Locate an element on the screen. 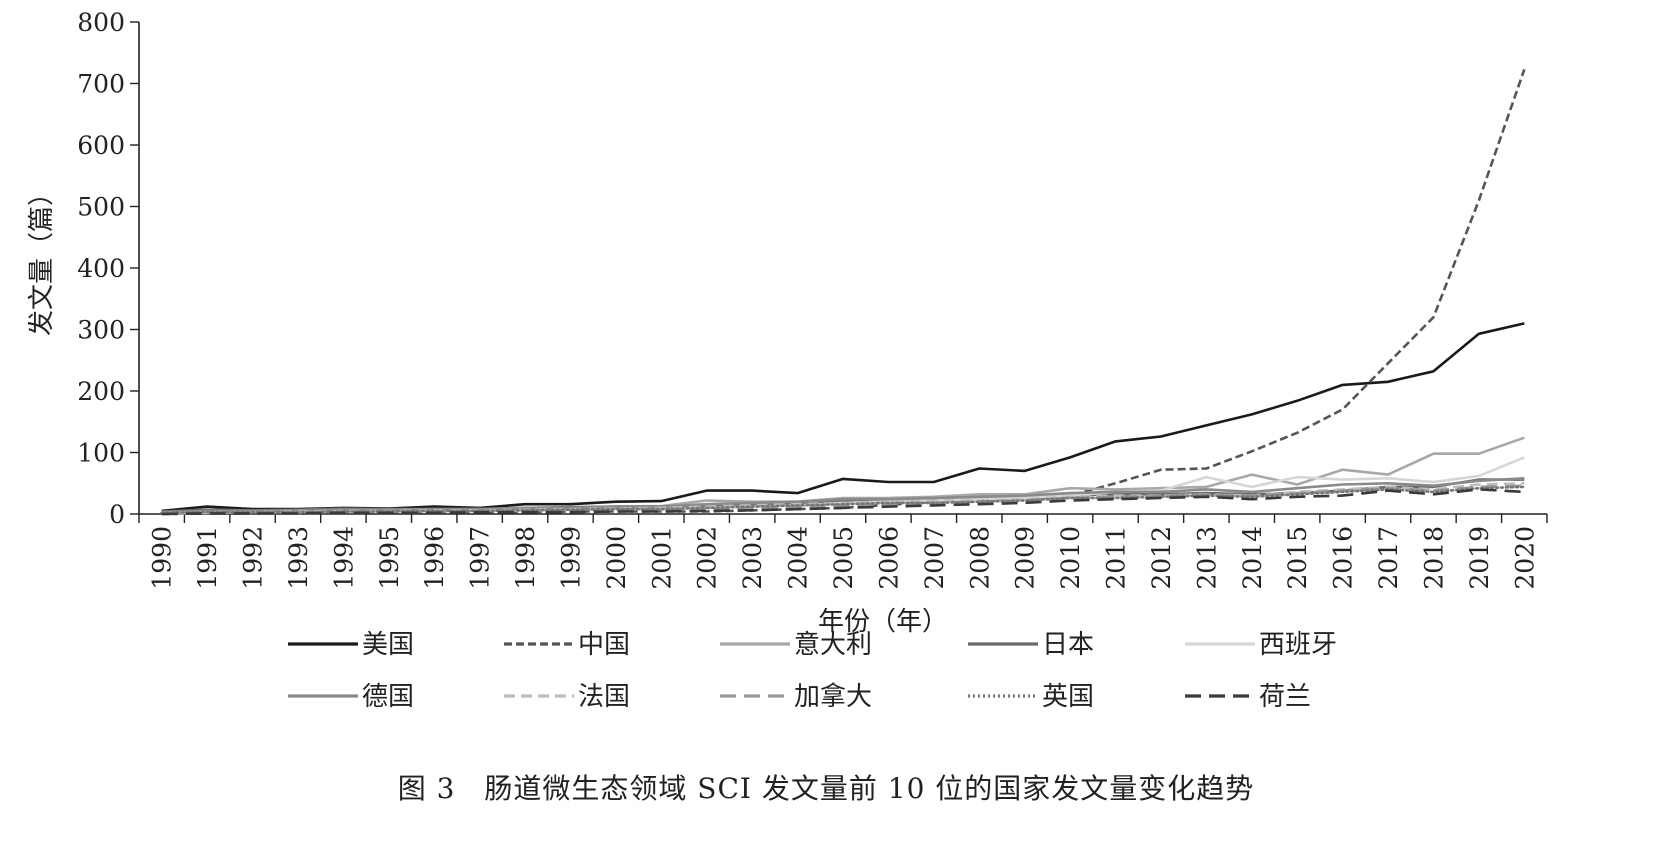 Image resolution: width=1653 pixels, height=846 pixels. x-tick-label: 2005 is located at coordinates (843, 558).